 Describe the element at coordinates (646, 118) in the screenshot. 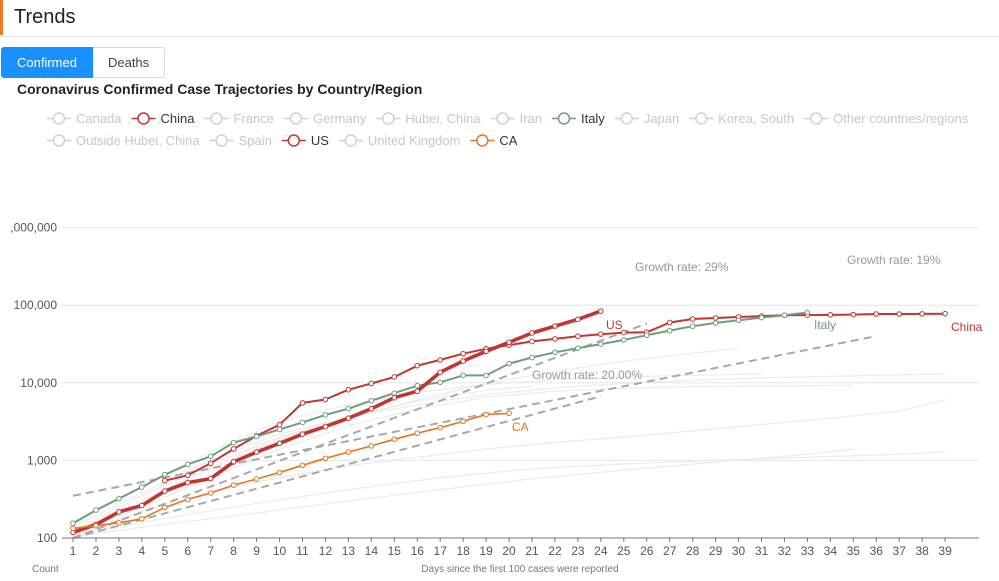

I see `legend-item: Japan` at that location.